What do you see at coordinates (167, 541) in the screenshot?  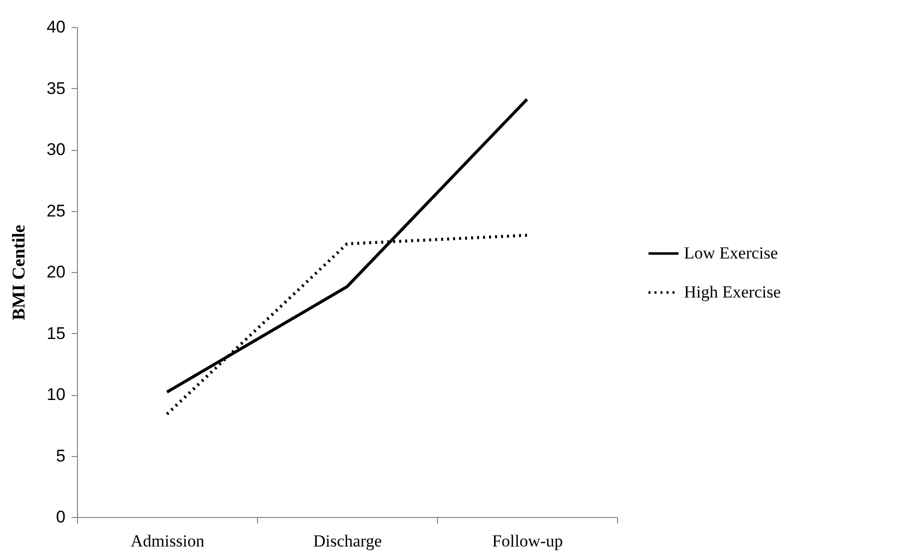 I see `x-tick-label: Admission` at bounding box center [167, 541].